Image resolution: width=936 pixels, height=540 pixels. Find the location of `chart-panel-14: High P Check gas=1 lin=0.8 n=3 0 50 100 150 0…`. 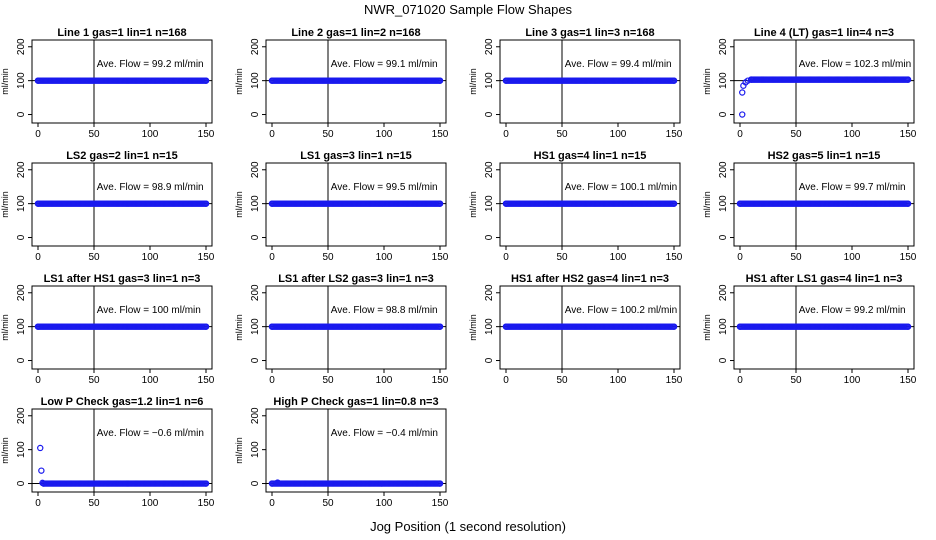

chart-panel-14: High P Check gas=1 lin=0.8 n=3 0 50 100 150 0… is located at coordinates (341, 452).